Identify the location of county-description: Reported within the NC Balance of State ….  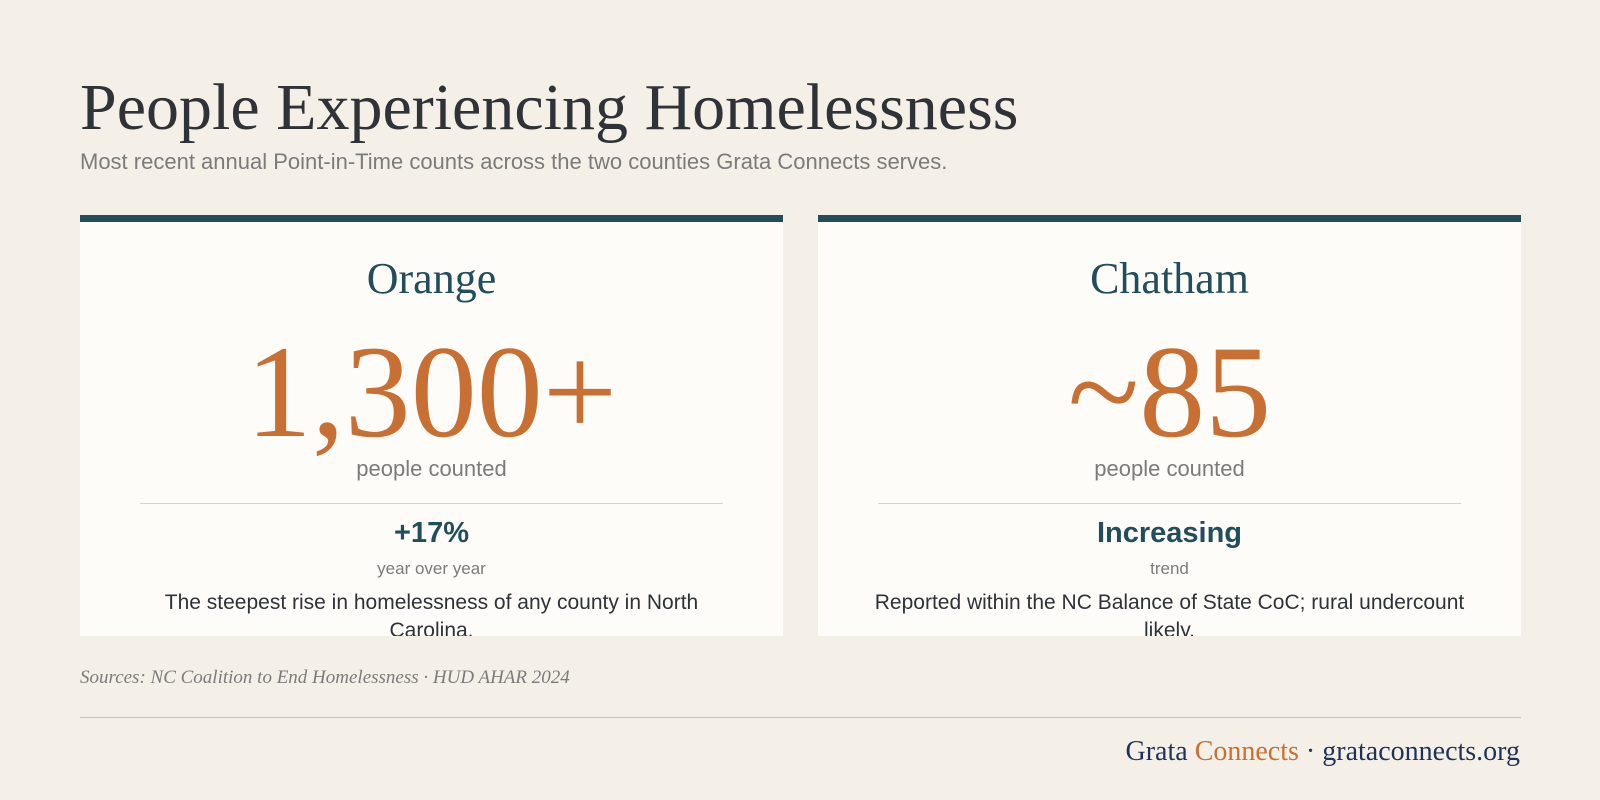
(1169, 613).